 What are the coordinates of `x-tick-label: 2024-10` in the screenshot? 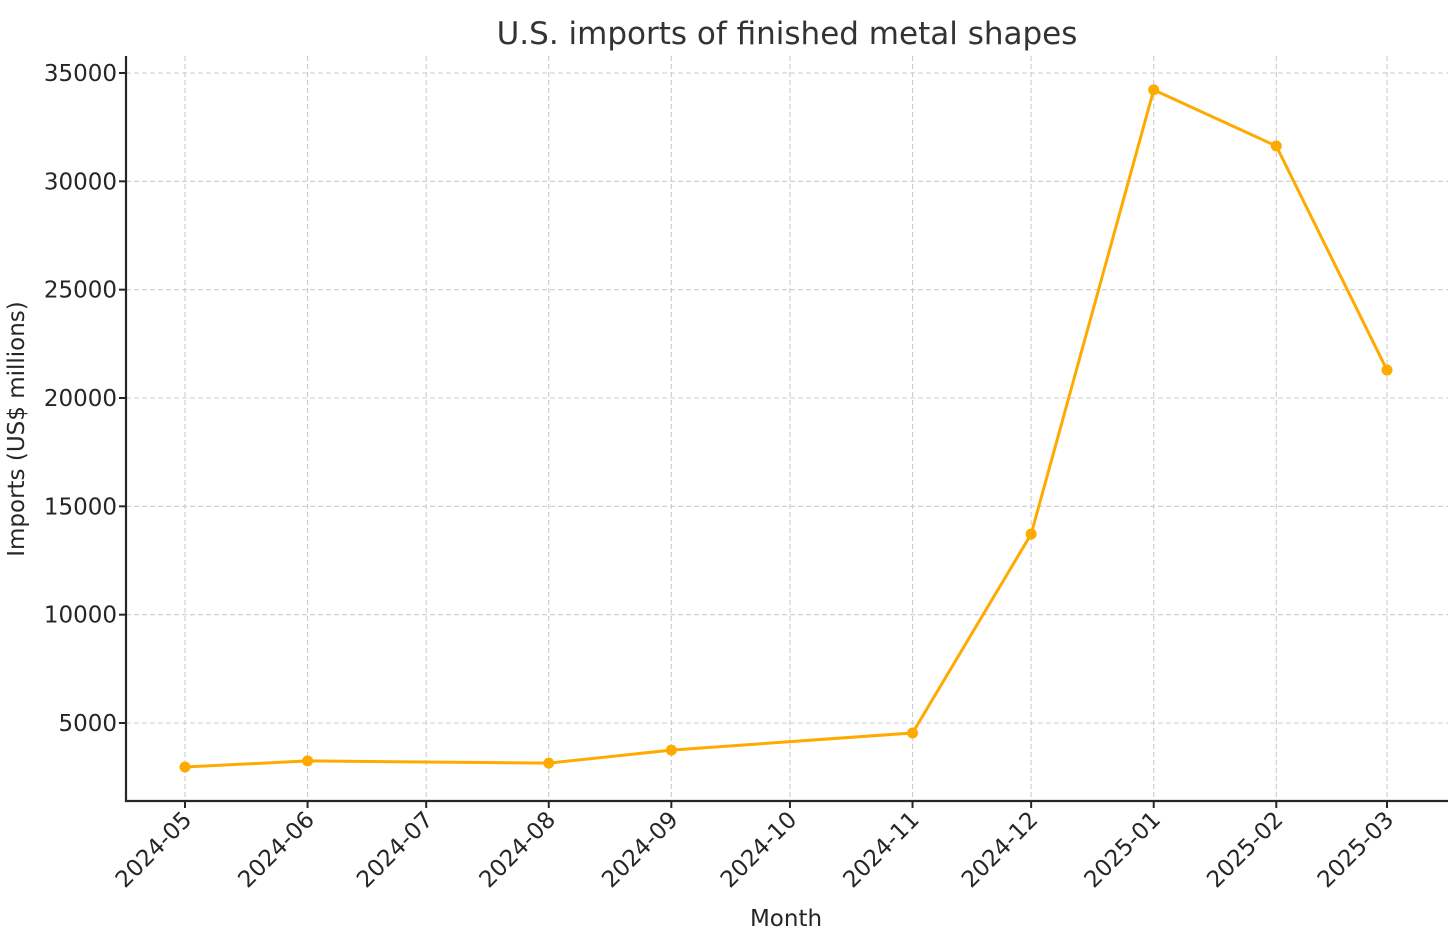 It's located at (759, 850).